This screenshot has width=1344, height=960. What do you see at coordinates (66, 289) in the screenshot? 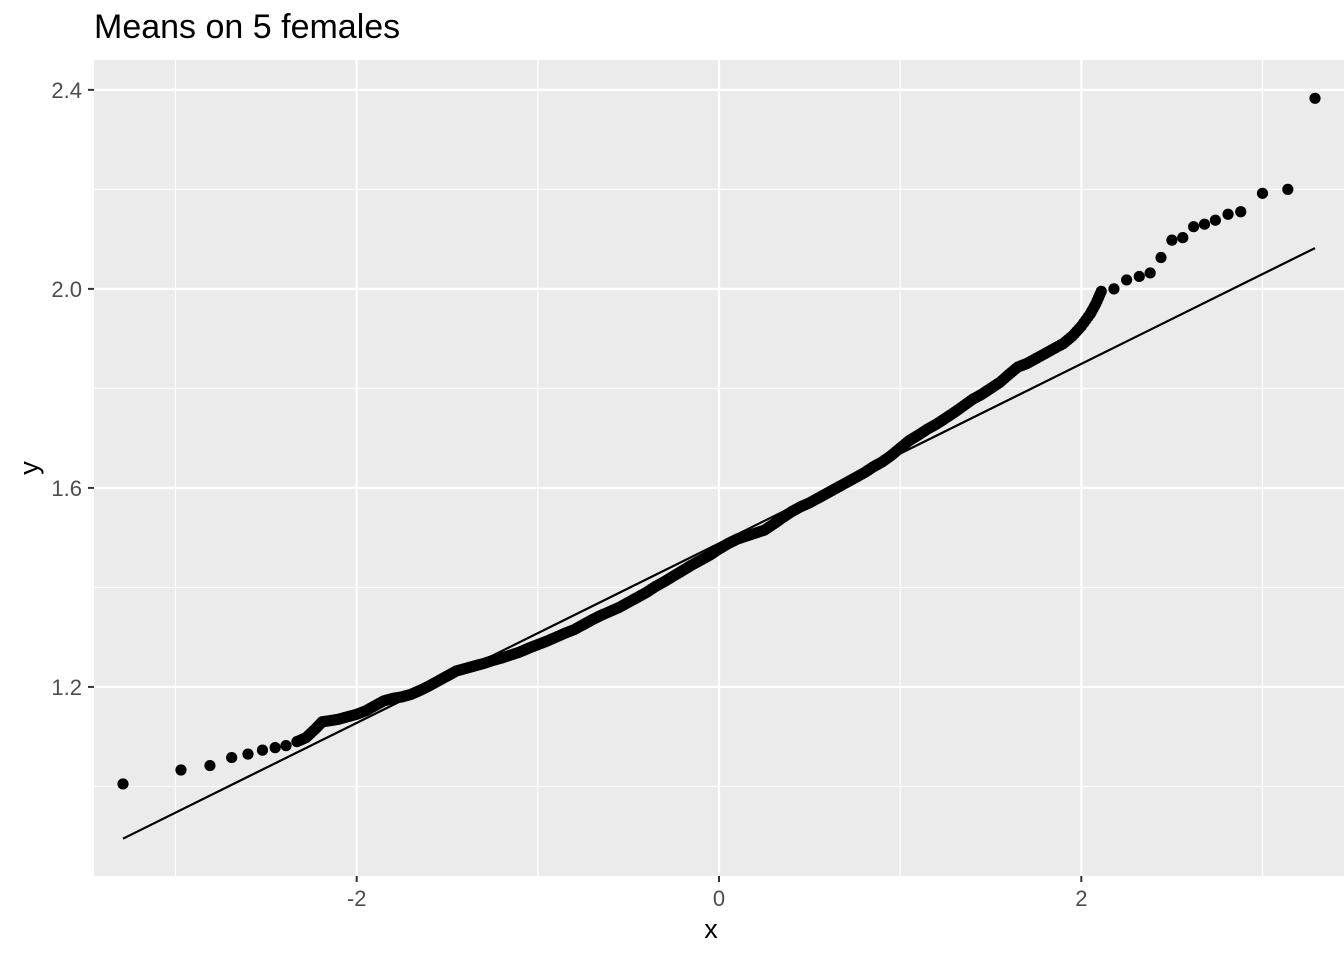
I see `y-tick-label: 2.0` at bounding box center [66, 289].